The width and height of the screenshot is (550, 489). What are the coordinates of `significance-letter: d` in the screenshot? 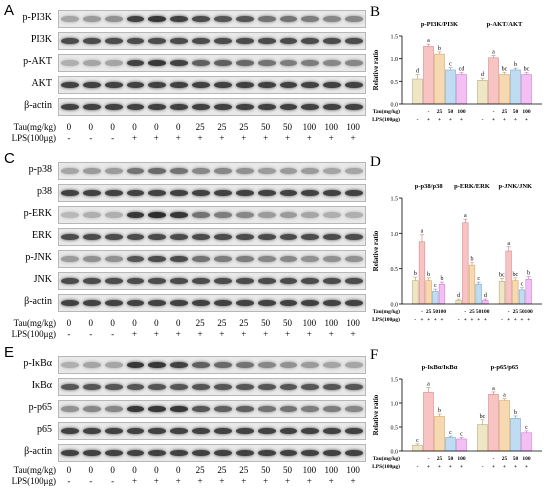 It's located at (482, 75).